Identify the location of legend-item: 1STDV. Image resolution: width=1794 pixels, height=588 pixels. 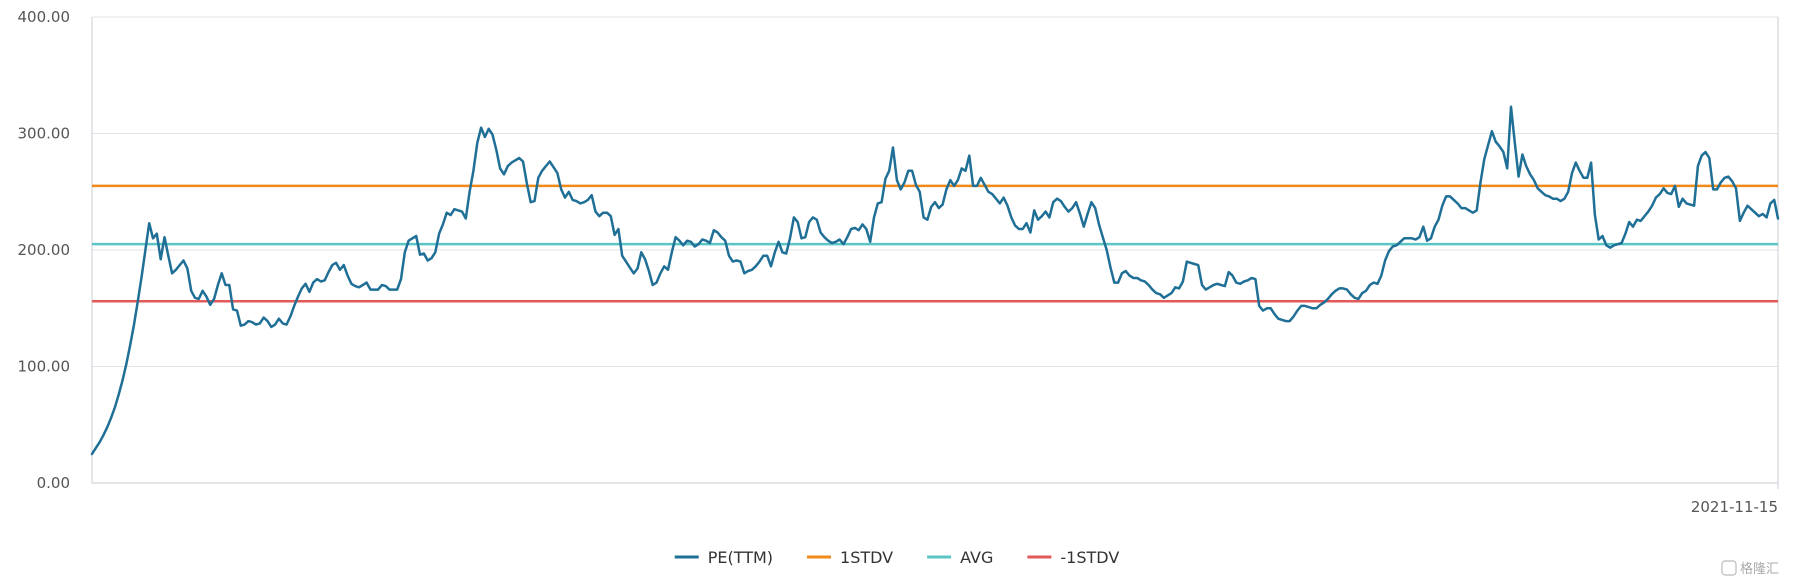
(850, 557).